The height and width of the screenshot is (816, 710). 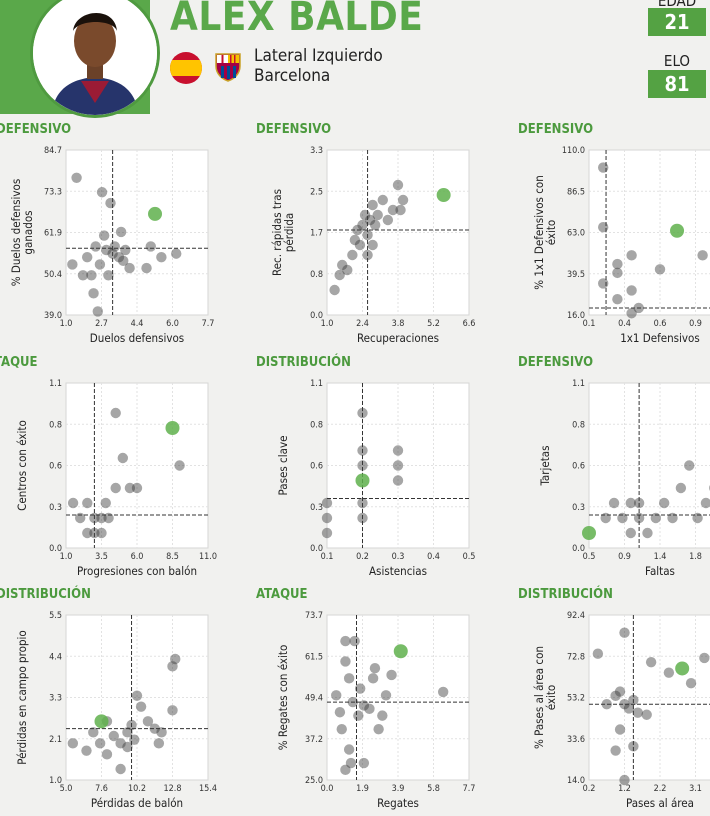 What do you see at coordinates (576, 275) in the screenshot?
I see `y-tick-label: 39.5` at bounding box center [576, 275].